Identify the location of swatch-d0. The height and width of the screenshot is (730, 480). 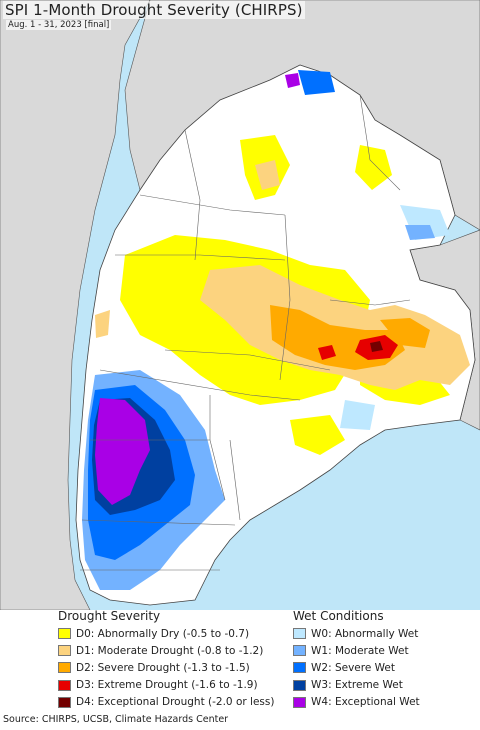
(64, 634).